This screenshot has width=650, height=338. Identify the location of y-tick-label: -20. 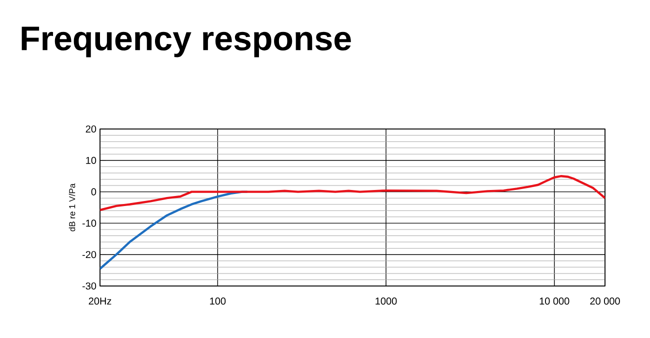
(89, 254).